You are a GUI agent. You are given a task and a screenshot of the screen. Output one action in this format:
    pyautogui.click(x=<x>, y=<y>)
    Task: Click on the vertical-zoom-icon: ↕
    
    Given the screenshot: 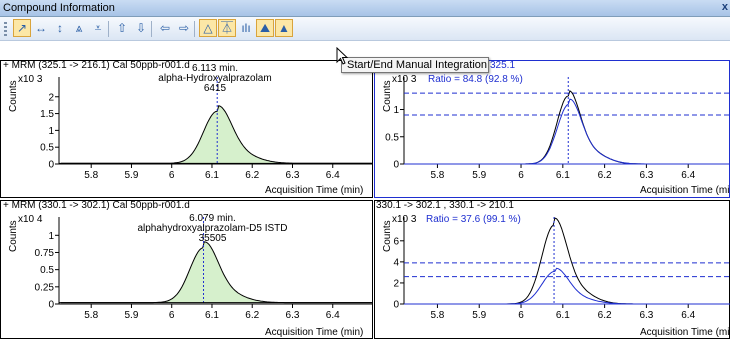 What is the action you would take?
    pyautogui.click(x=60, y=28)
    